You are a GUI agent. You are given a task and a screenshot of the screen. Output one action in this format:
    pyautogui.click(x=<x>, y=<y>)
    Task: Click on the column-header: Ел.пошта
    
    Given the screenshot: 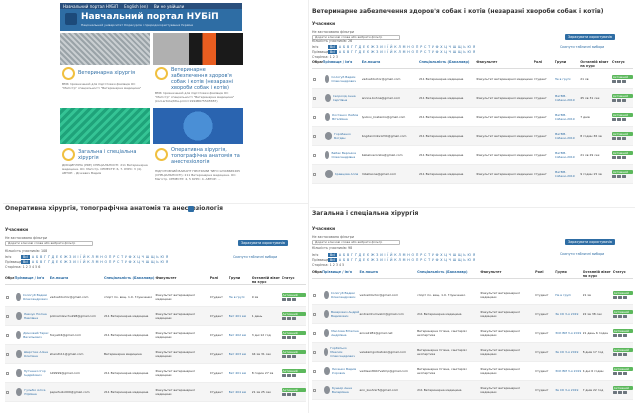 What is the action you would take?
    pyautogui.click(x=371, y=62)
    